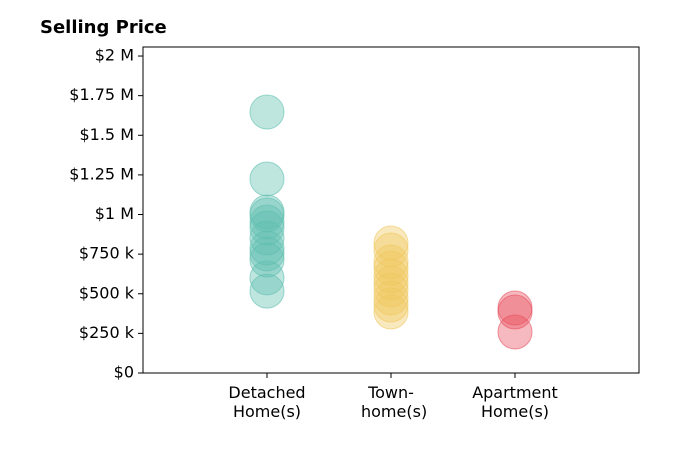 This screenshot has height=462, width=679. Describe the element at coordinates (107, 332) in the screenshot. I see `y-tick-label: $250 k` at that location.